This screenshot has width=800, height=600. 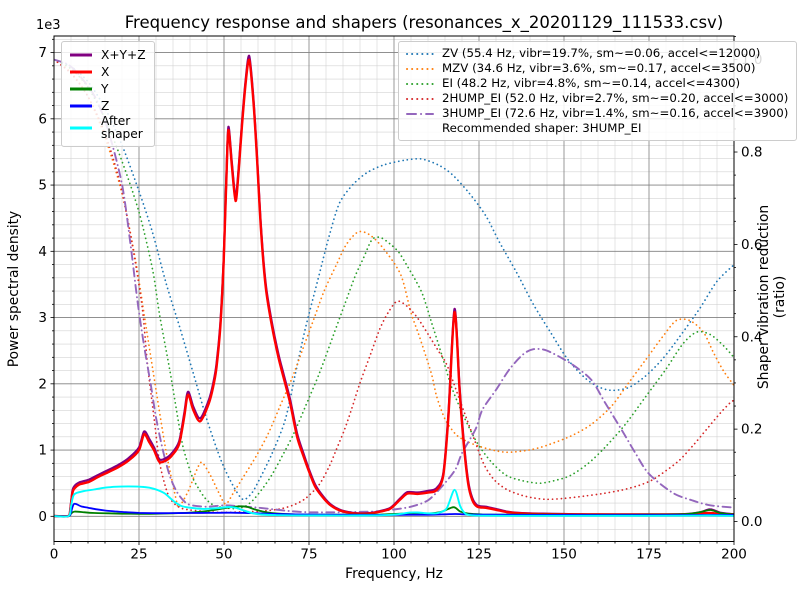 I want to click on legend-label: Recommended shaper: 3HUMP_EI, so click(x=542, y=128).